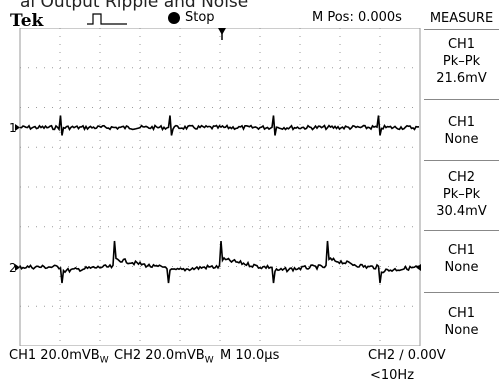 The height and width of the screenshot is (386, 499). I want to click on ch2-scale: CH2 20.0mVBW, so click(164, 357).